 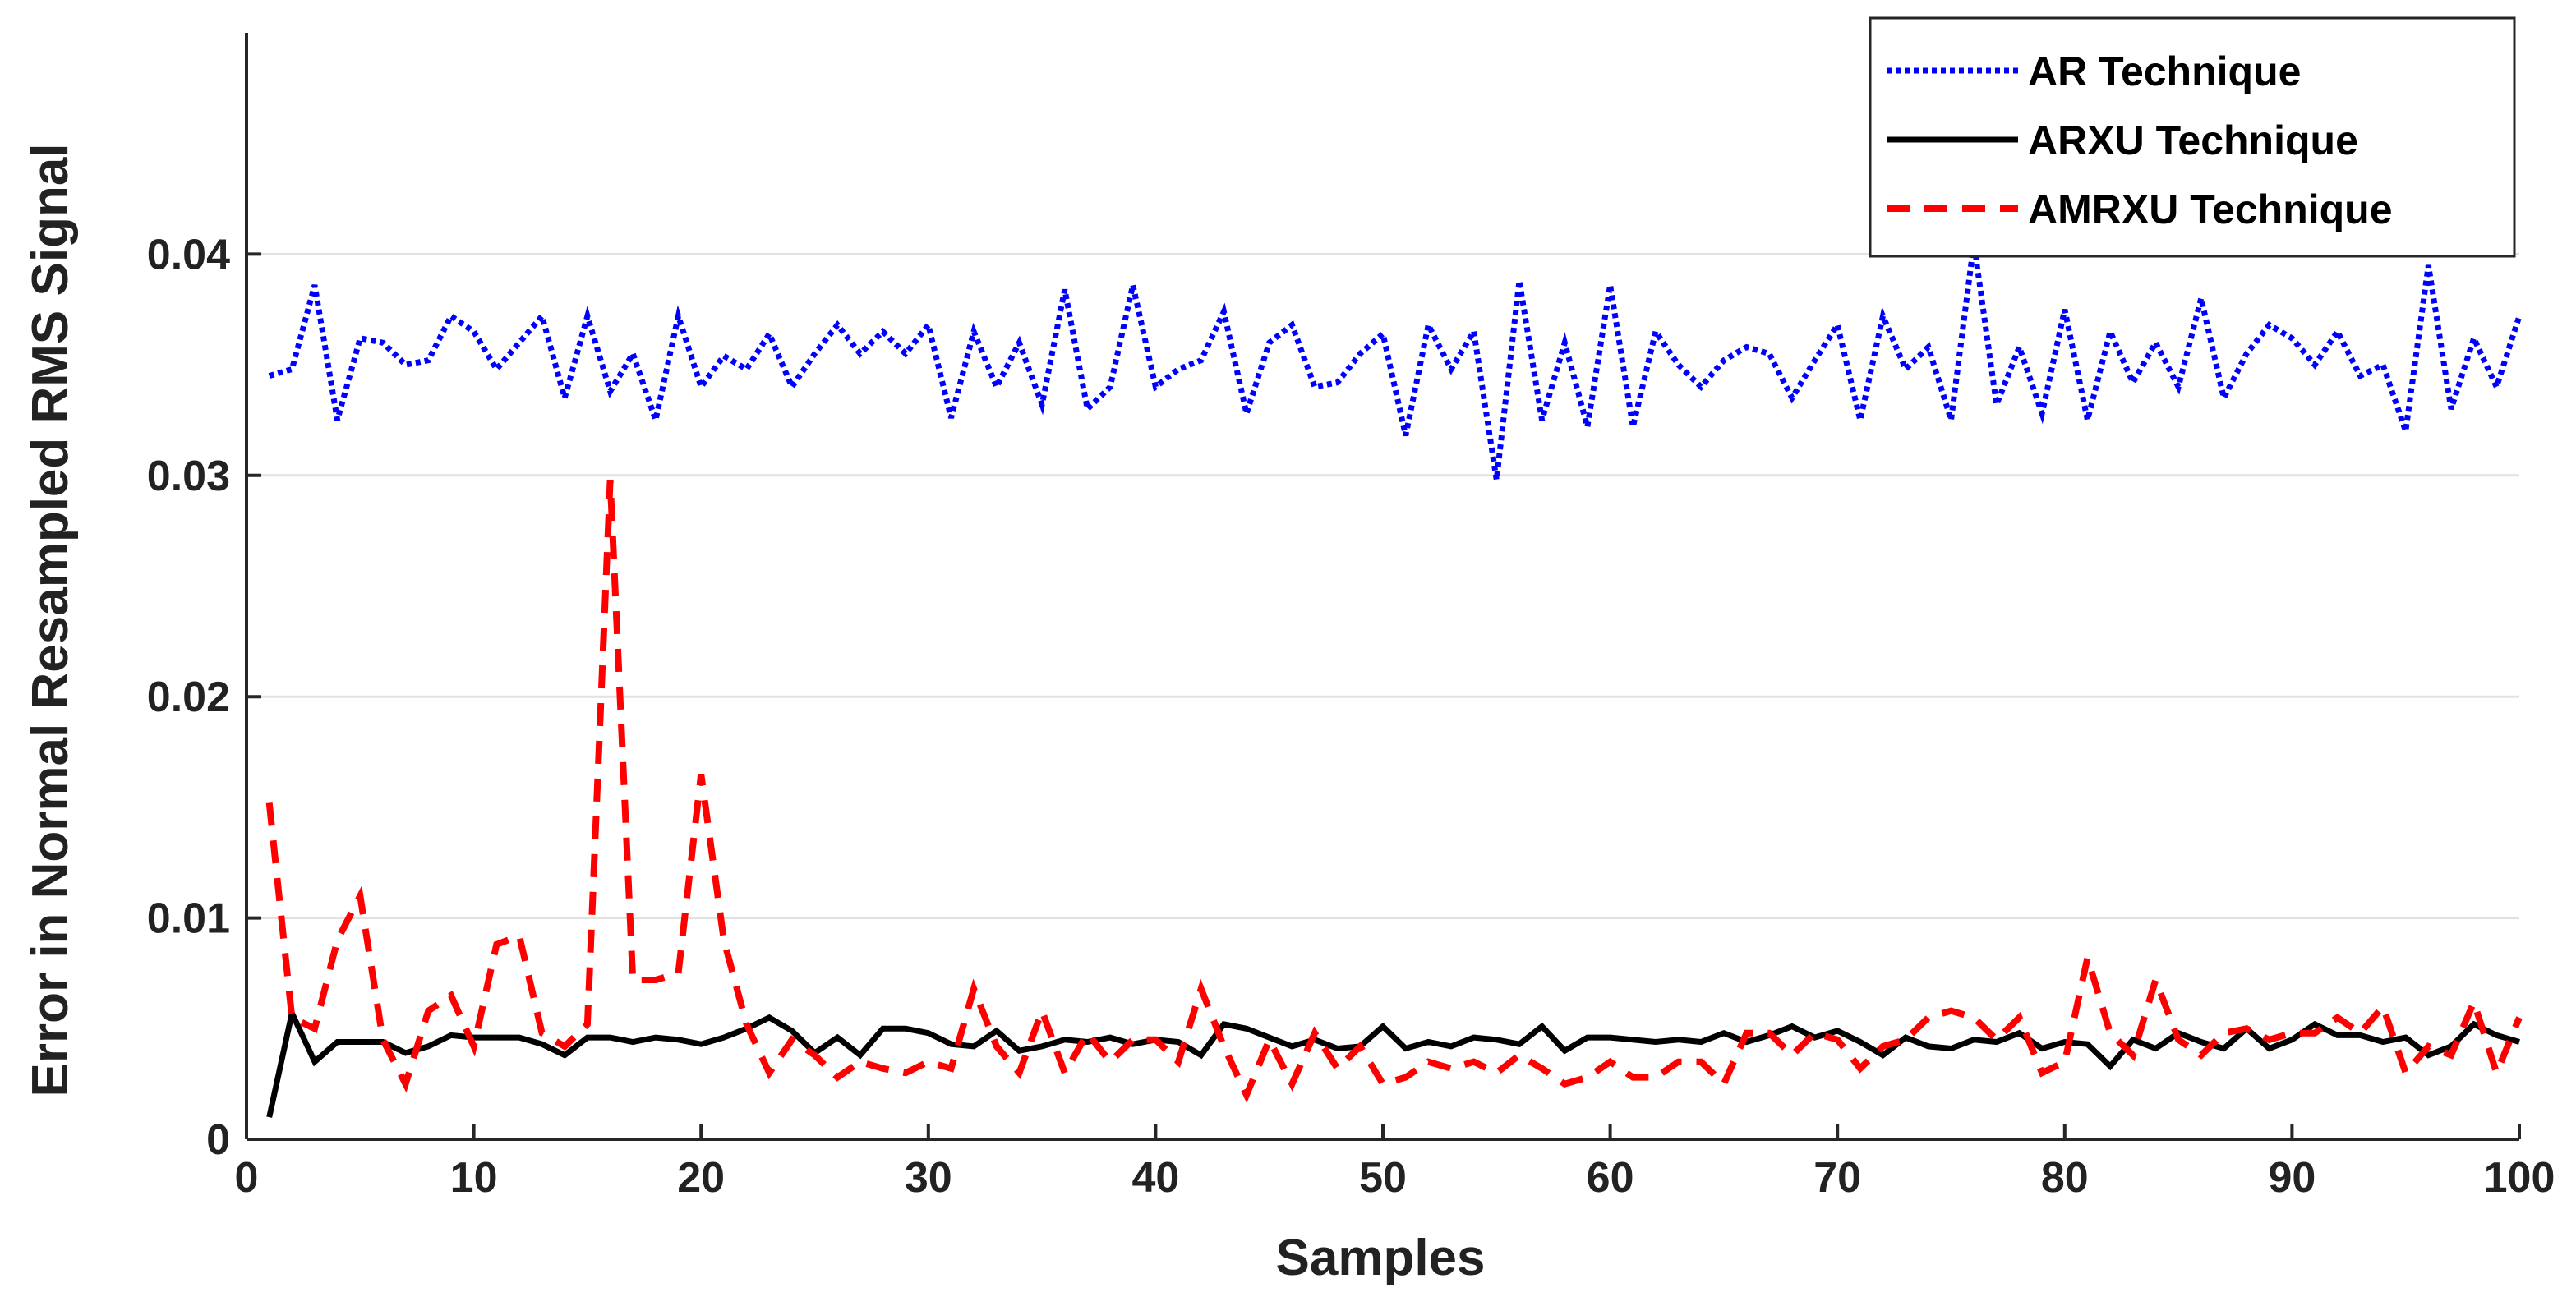 What do you see at coordinates (1383, 1178) in the screenshot?
I see `x-tick-label: 50` at bounding box center [1383, 1178].